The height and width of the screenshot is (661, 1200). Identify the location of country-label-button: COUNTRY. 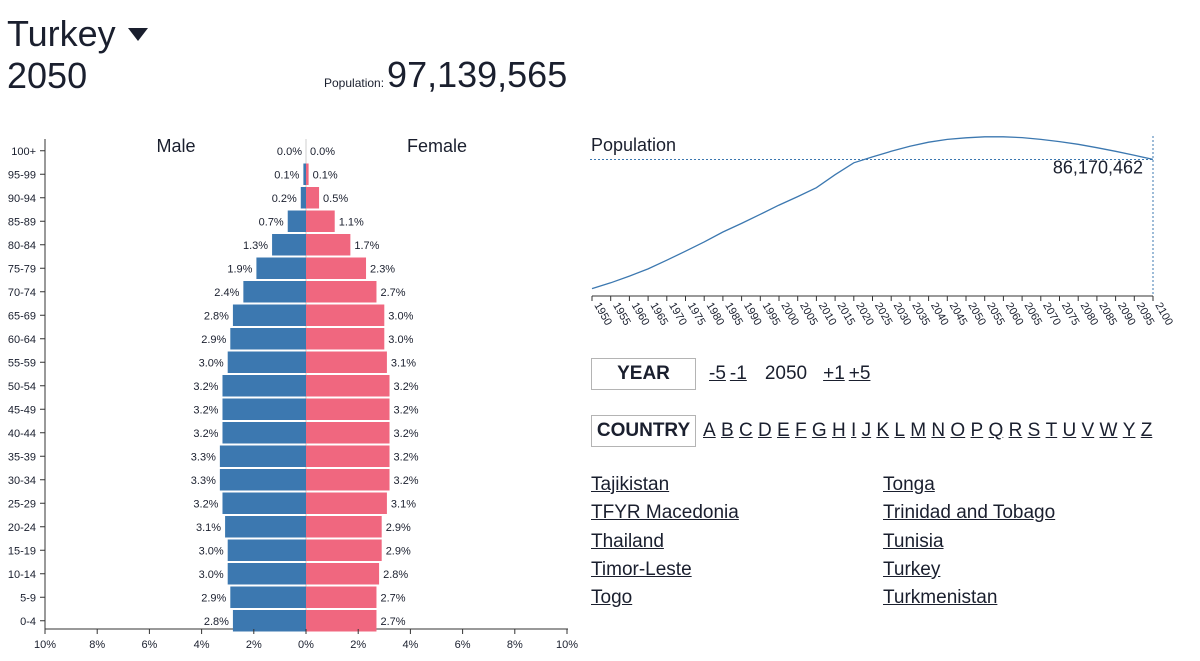
(643, 431).